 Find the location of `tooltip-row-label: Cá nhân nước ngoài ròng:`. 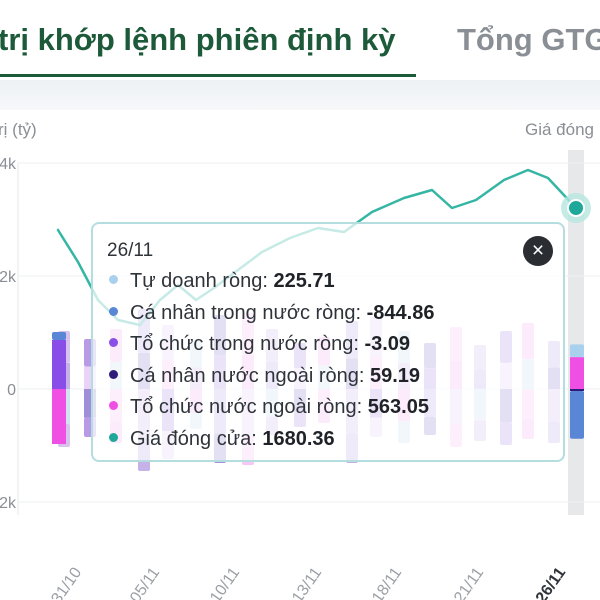

tooltip-row-label: Cá nhân nước ngoài ròng: is located at coordinates (250, 375).